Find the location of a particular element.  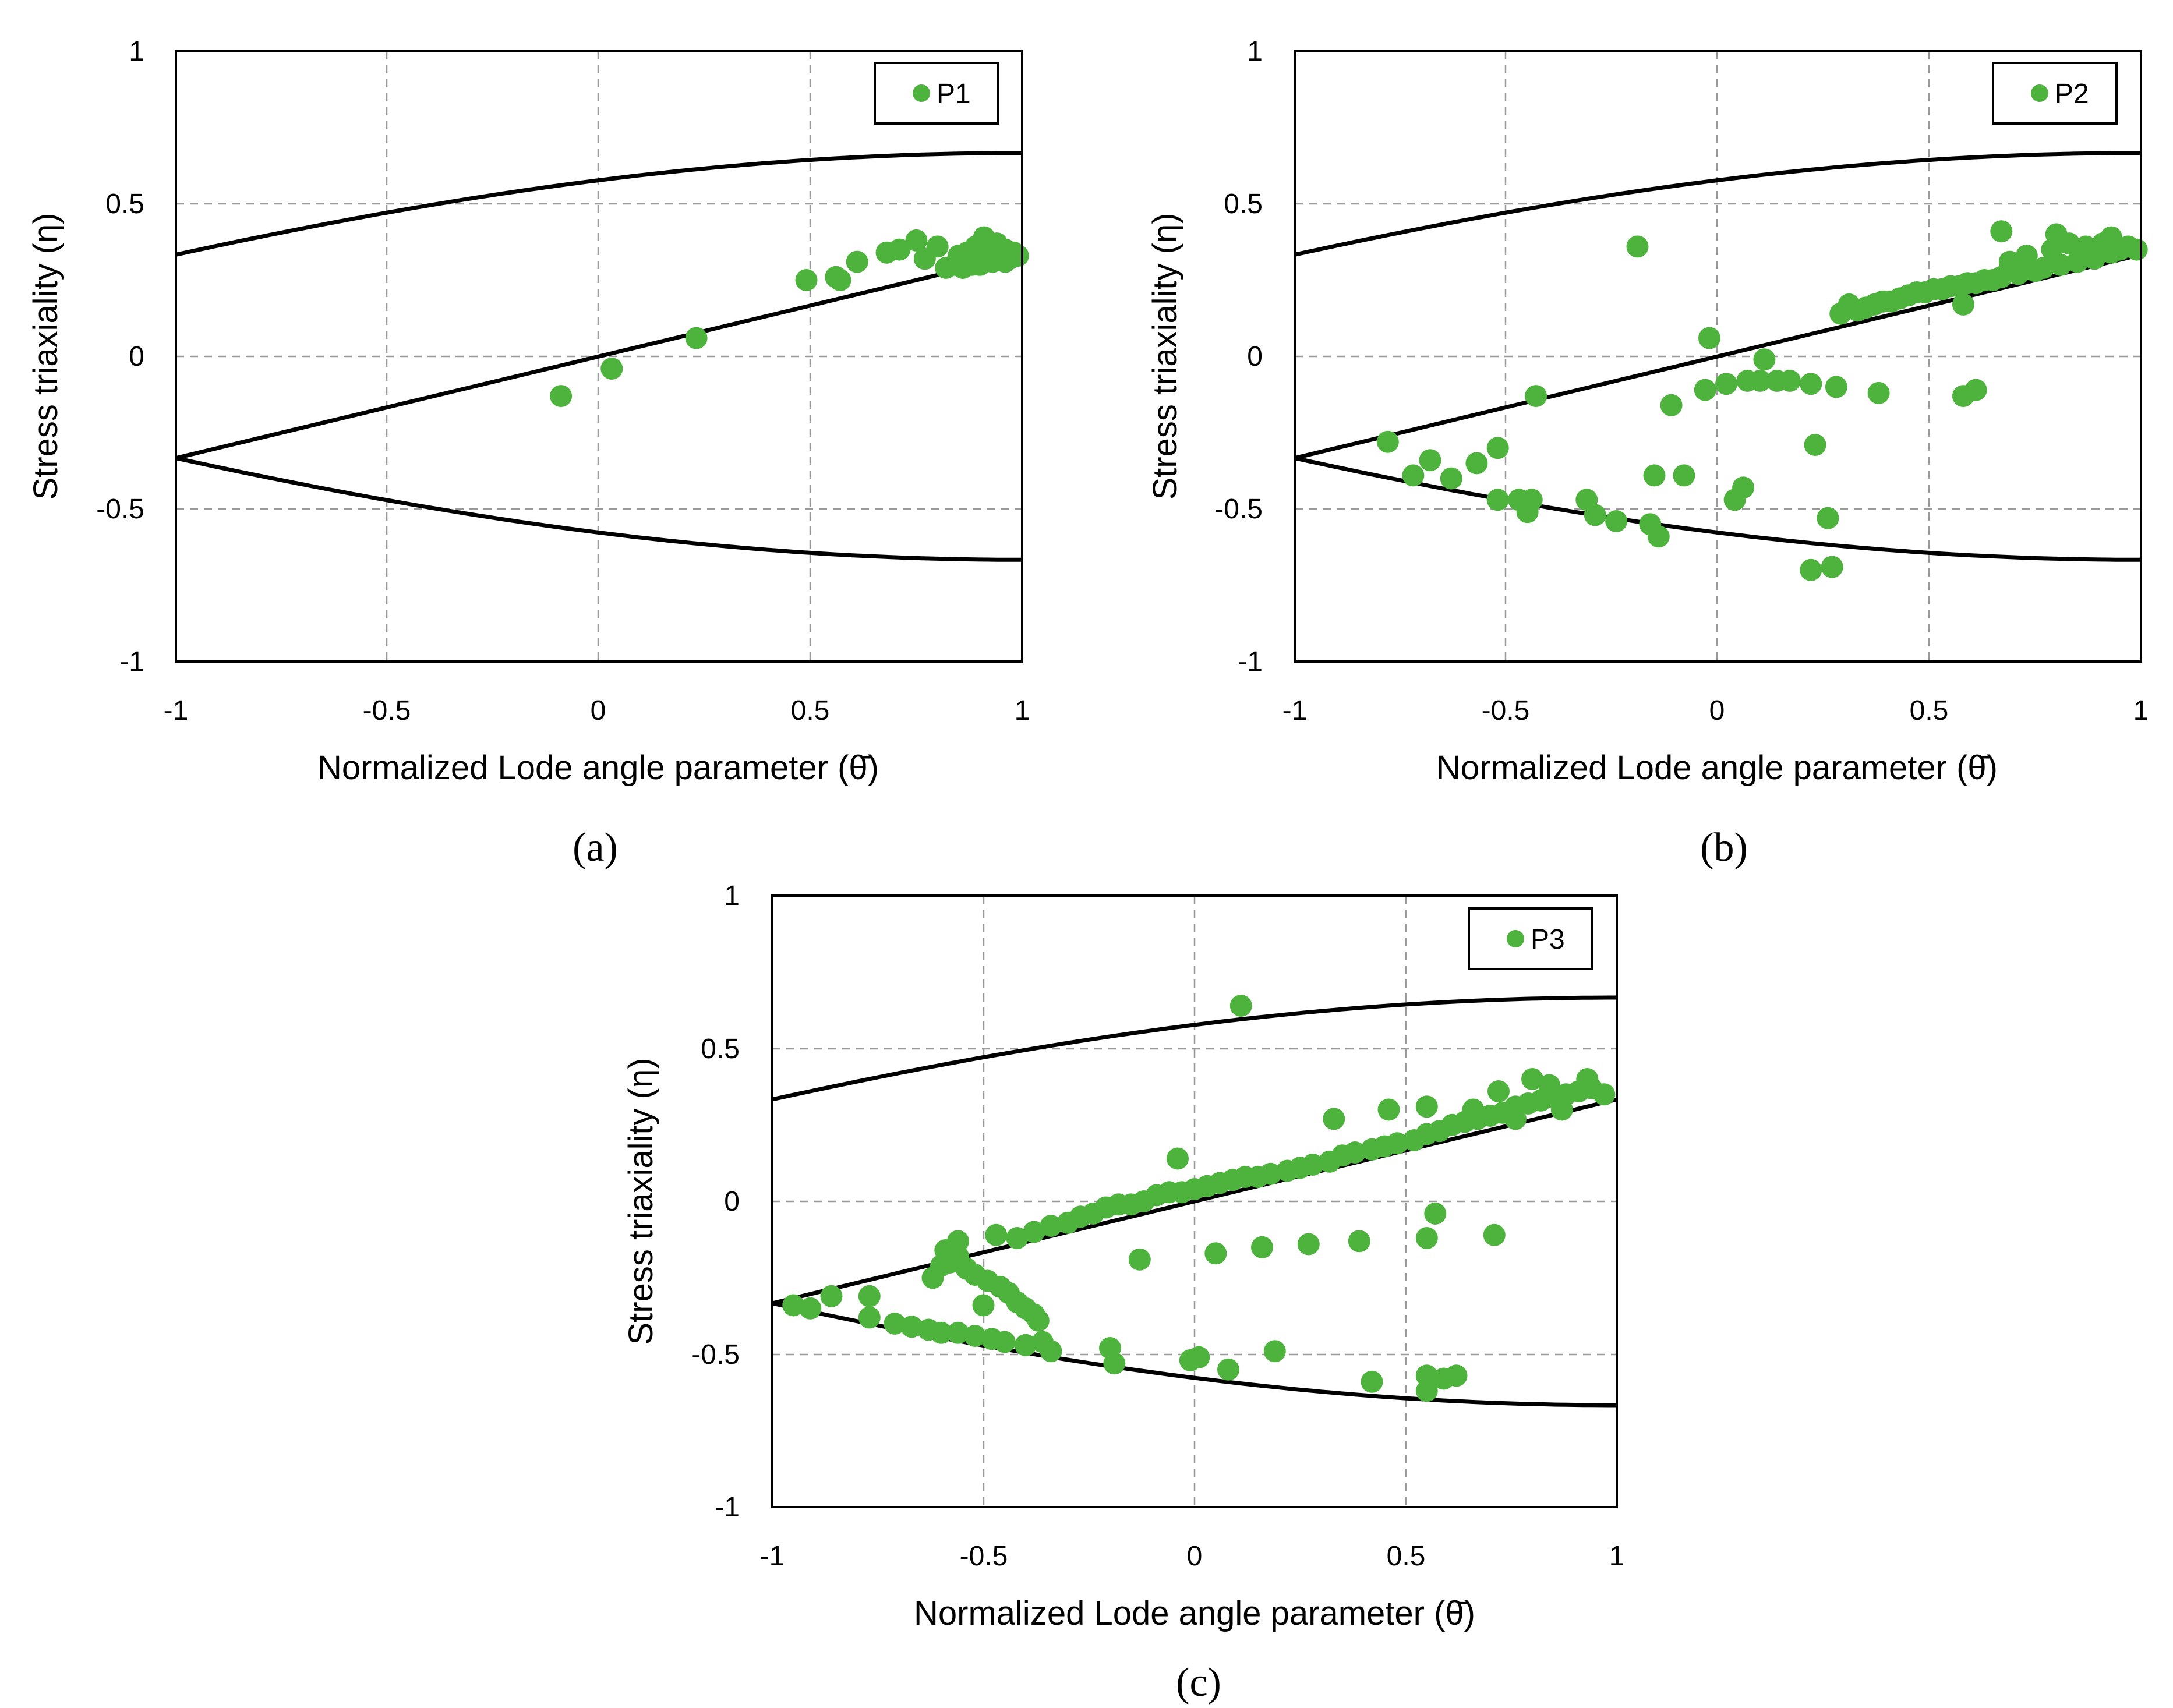

y-tick-label: -0.5 is located at coordinates (715, 1354).